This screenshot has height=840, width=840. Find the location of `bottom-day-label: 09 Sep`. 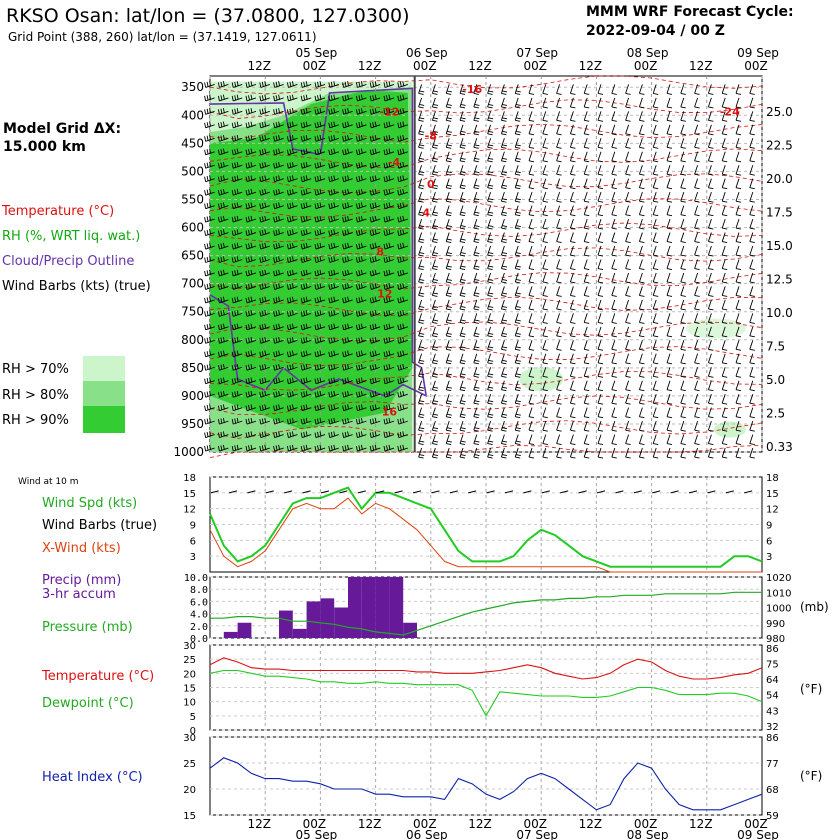

bottom-day-label: 09 Sep is located at coordinates (758, 834).